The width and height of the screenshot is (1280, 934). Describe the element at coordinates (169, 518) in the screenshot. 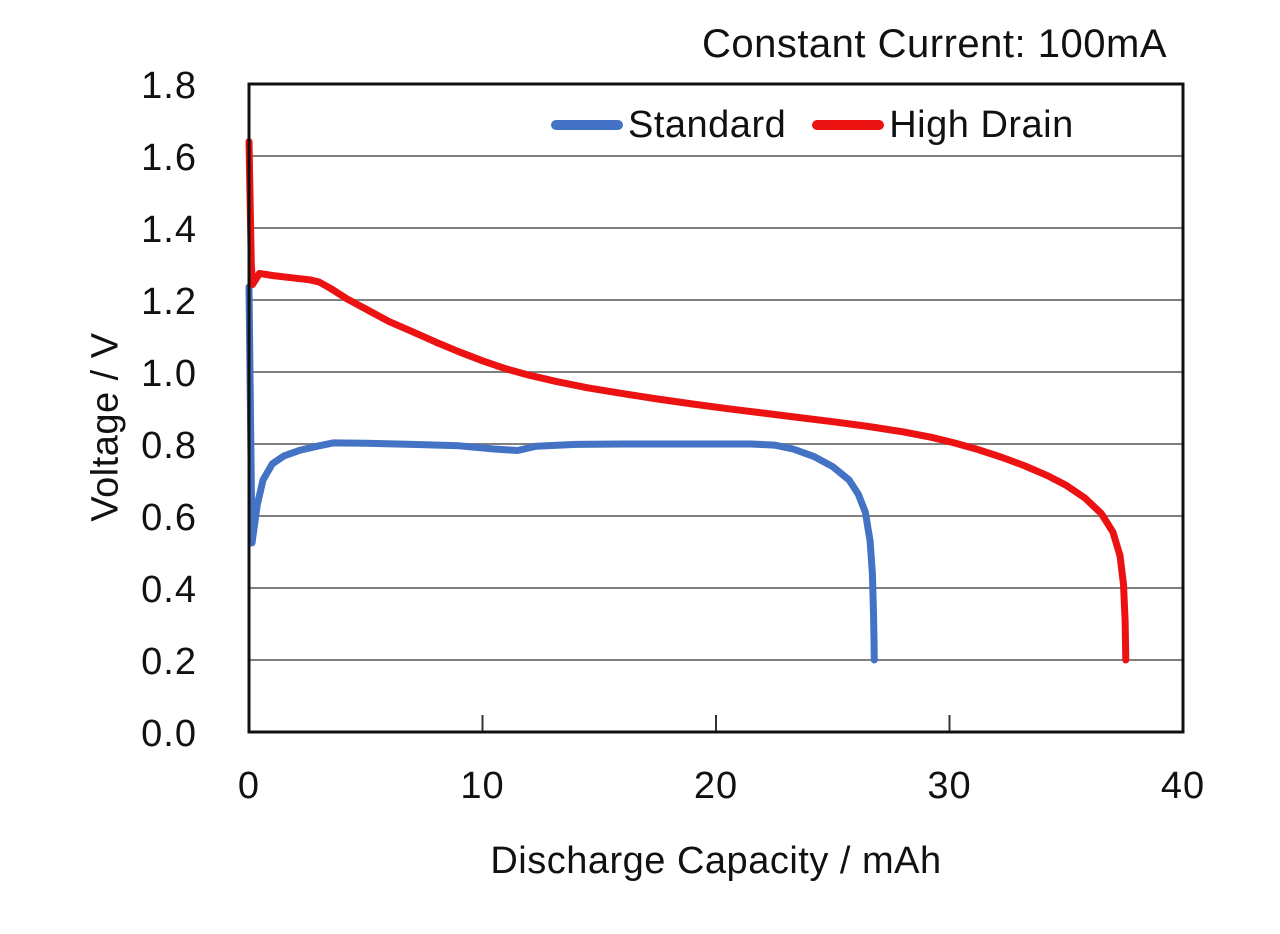

I see `y-tick-label: 0.6` at that location.